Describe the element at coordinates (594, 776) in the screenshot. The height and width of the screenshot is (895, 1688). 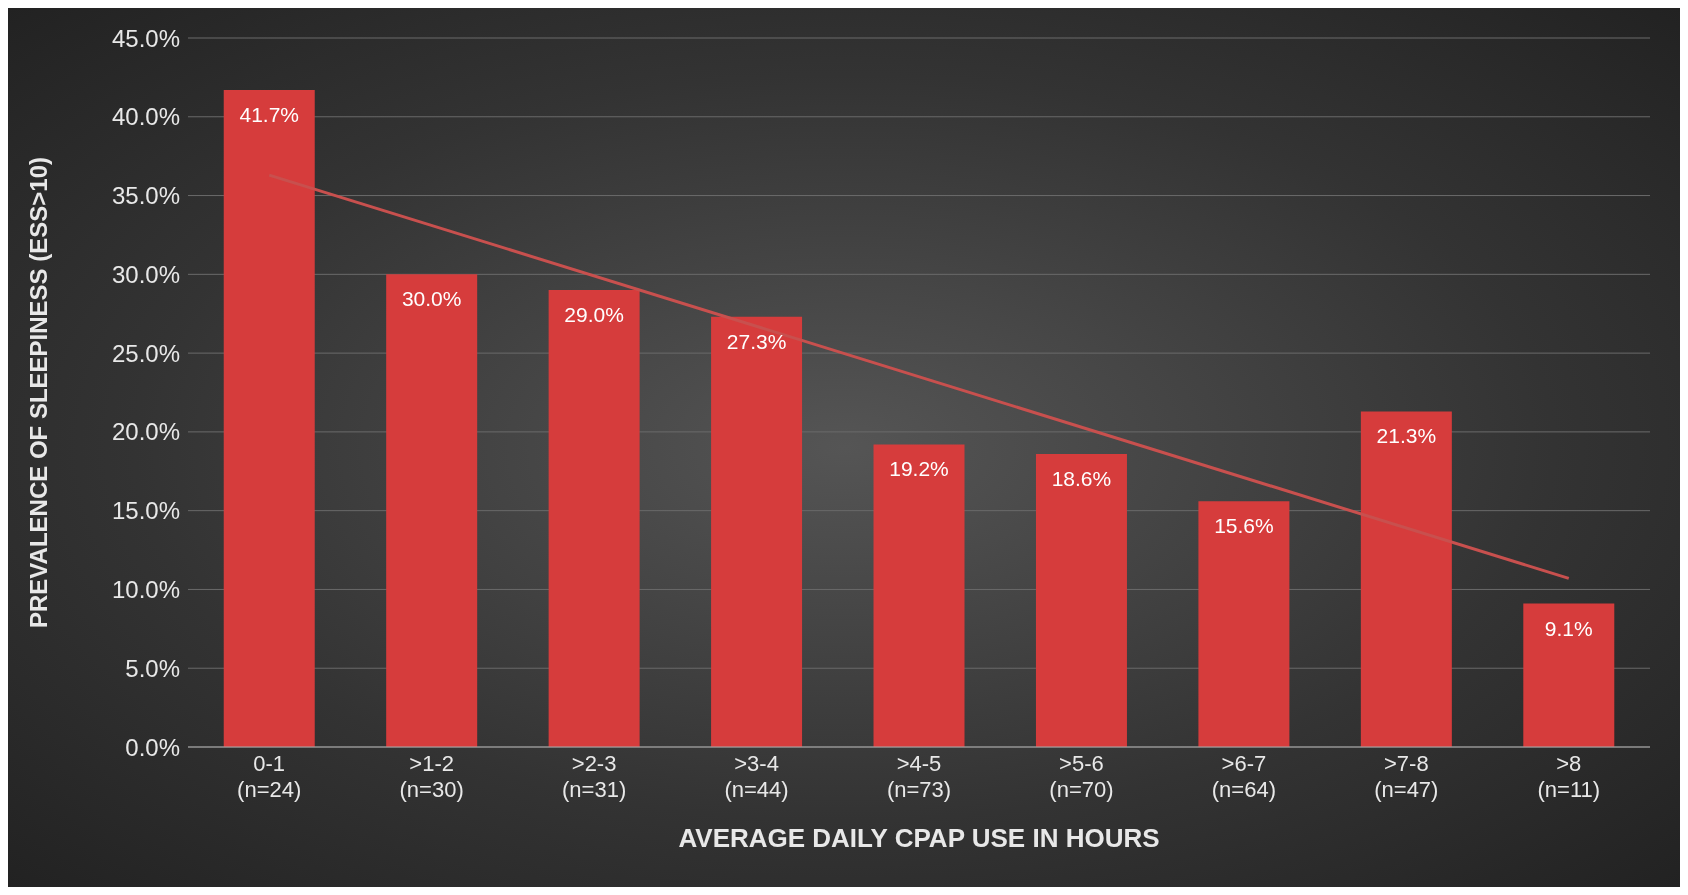
I see `x-tick-label: >2-3 (n=31)` at that location.